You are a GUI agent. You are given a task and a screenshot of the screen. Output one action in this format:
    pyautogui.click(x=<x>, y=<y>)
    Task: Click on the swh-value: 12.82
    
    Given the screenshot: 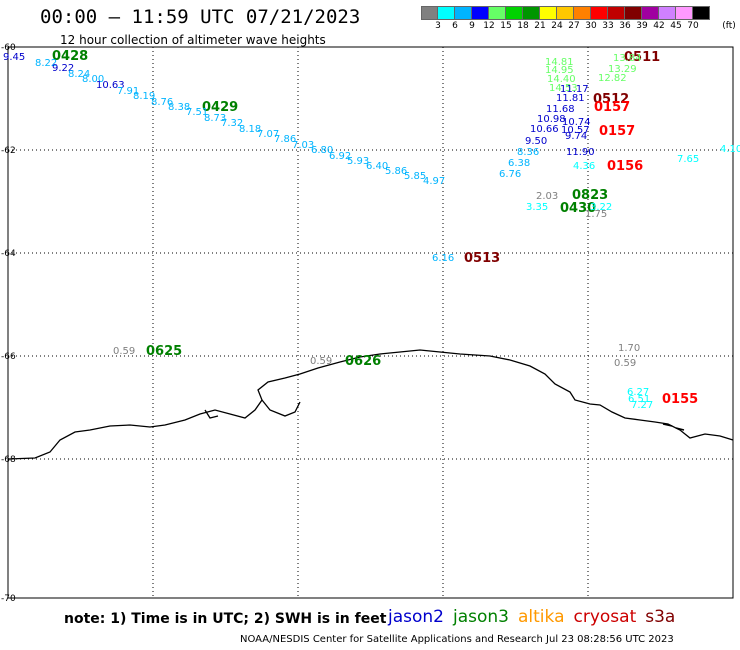 What is the action you would take?
    pyautogui.click(x=612, y=78)
    